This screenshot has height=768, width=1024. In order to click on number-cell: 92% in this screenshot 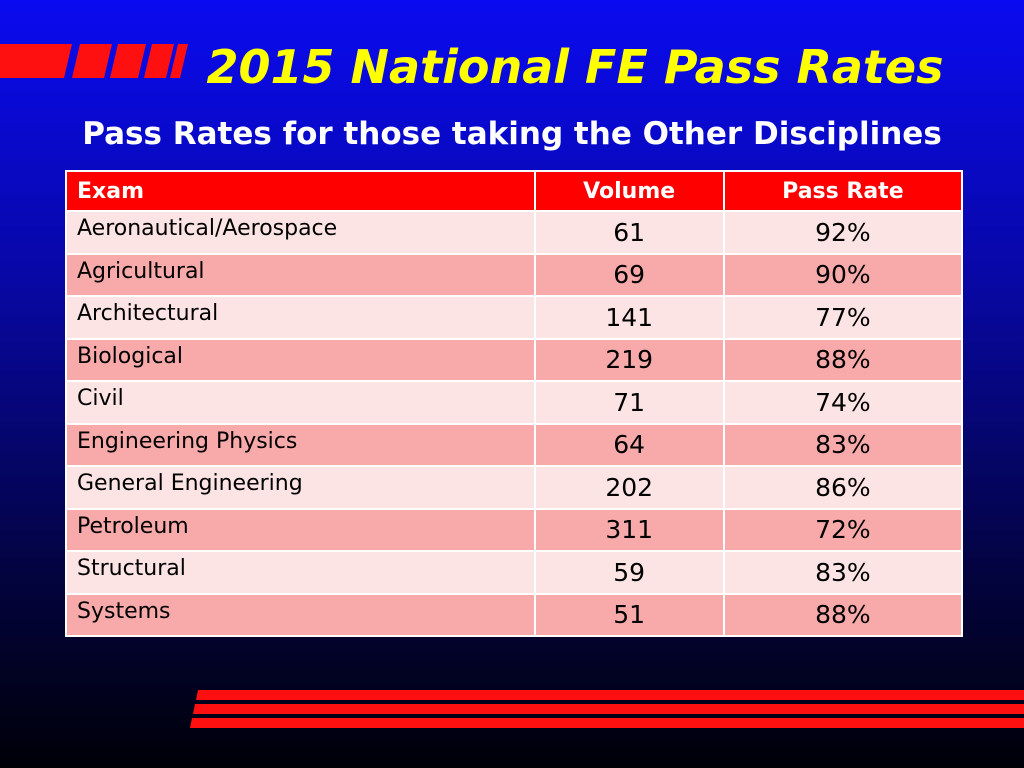, I will do `click(843, 232)`.